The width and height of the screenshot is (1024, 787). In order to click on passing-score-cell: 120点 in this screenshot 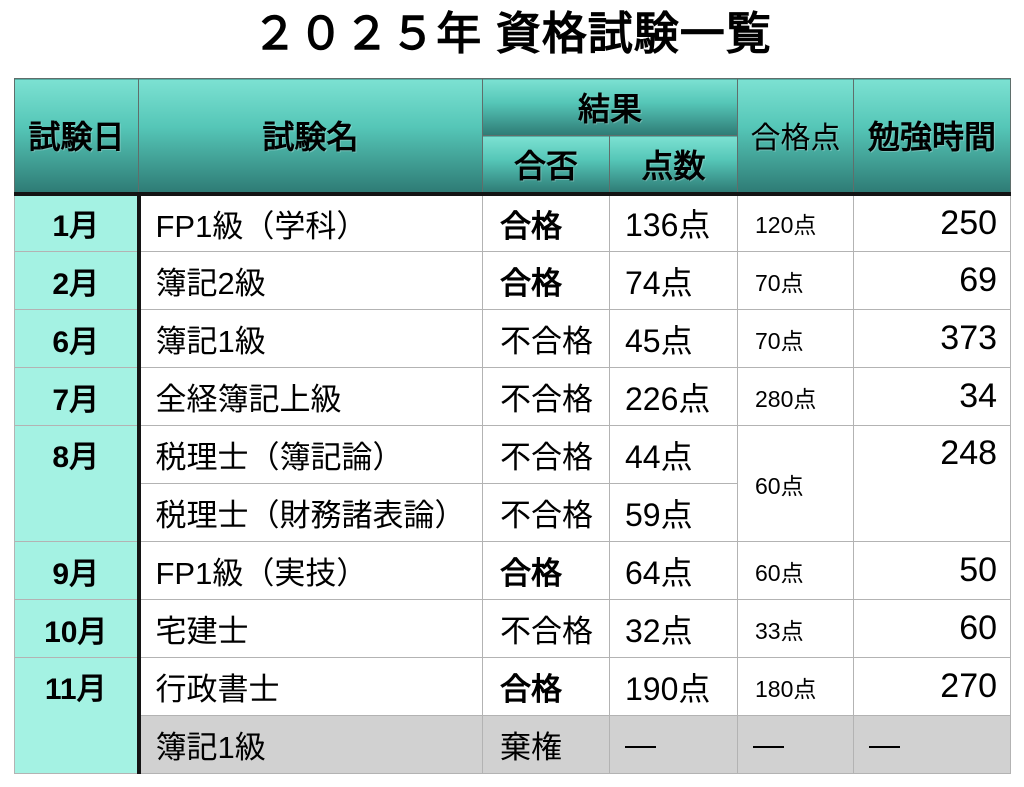, I will do `click(796, 221)`.